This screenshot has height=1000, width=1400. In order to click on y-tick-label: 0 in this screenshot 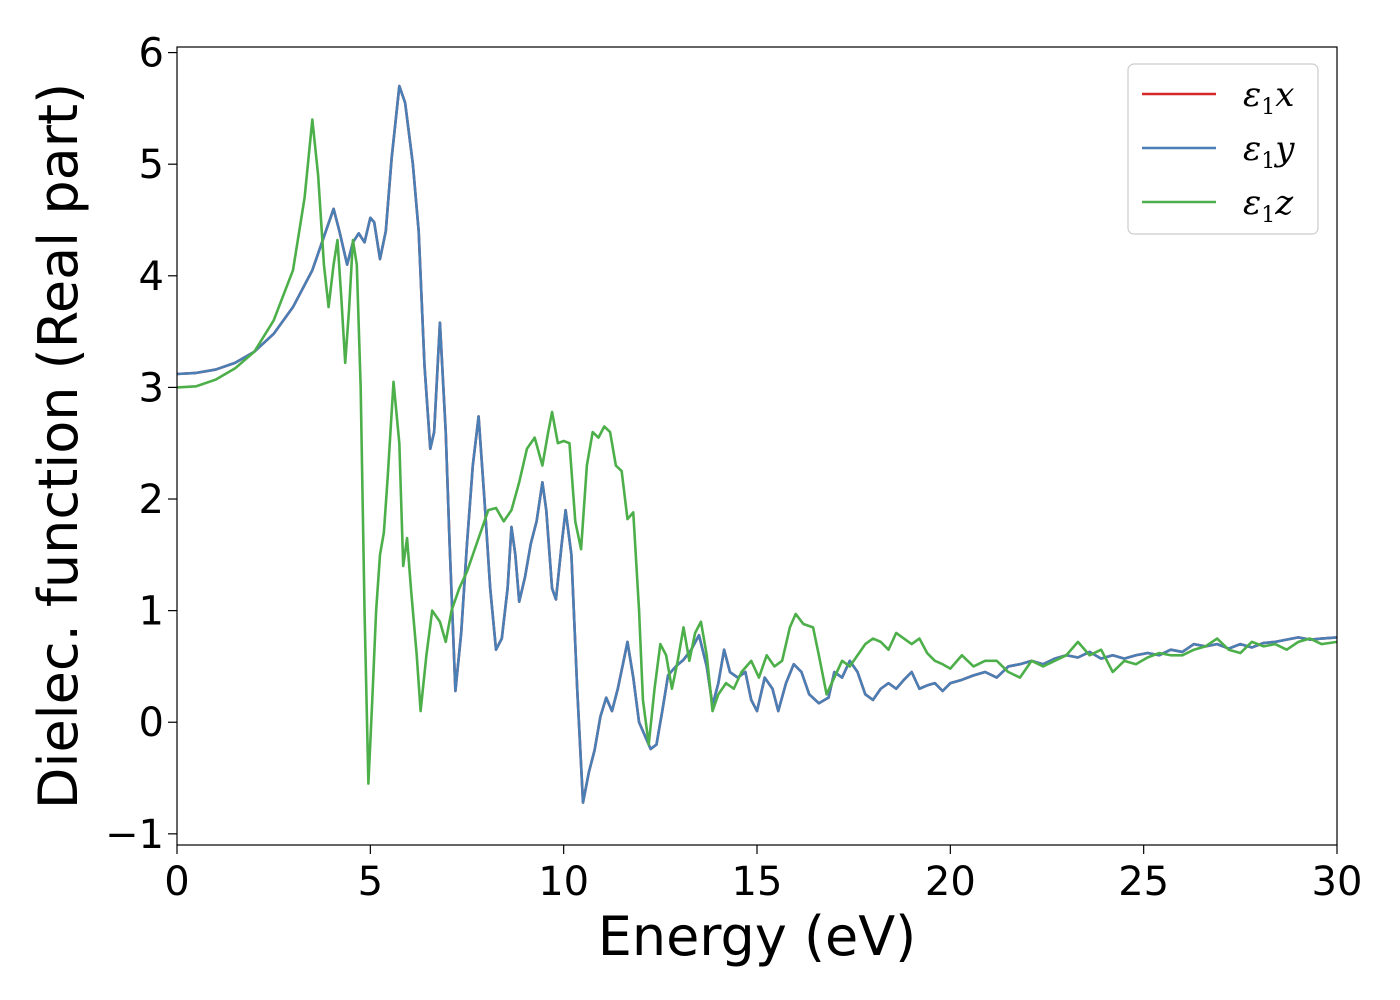, I will do `click(151, 723)`.